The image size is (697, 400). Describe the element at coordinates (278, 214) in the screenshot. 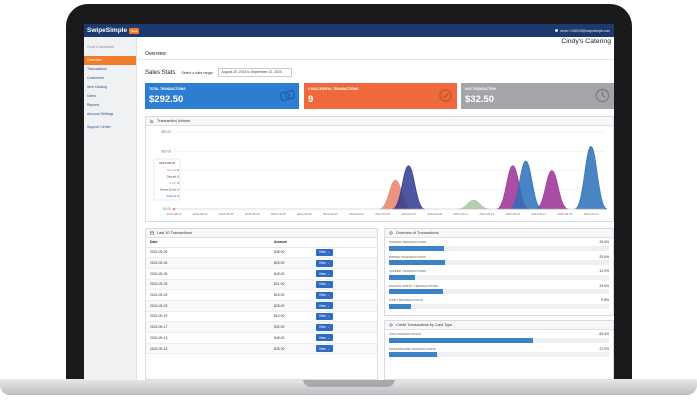

I see `x-tick-label: 2024-08-28` at that location.